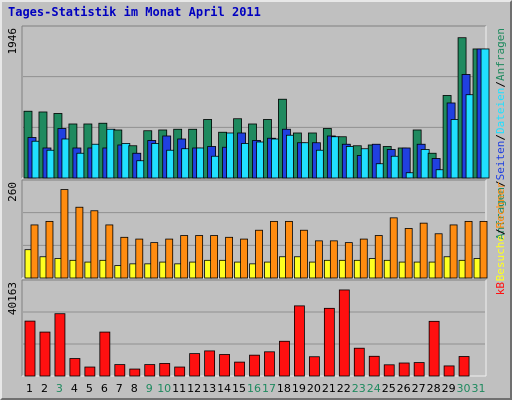  What do you see at coordinates (74, 388) in the screenshot?
I see `x-tick-label: 4` at bounding box center [74, 388].